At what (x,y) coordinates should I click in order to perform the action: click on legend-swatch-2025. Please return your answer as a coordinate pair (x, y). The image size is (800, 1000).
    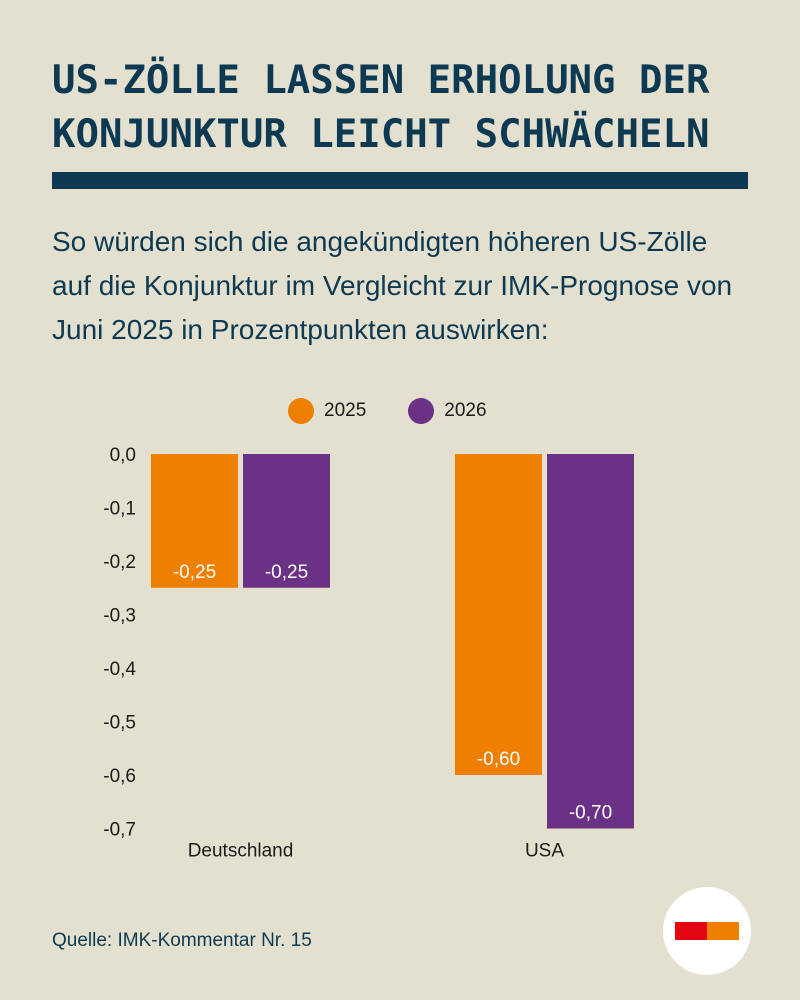
    Looking at the image, I should click on (301, 411).